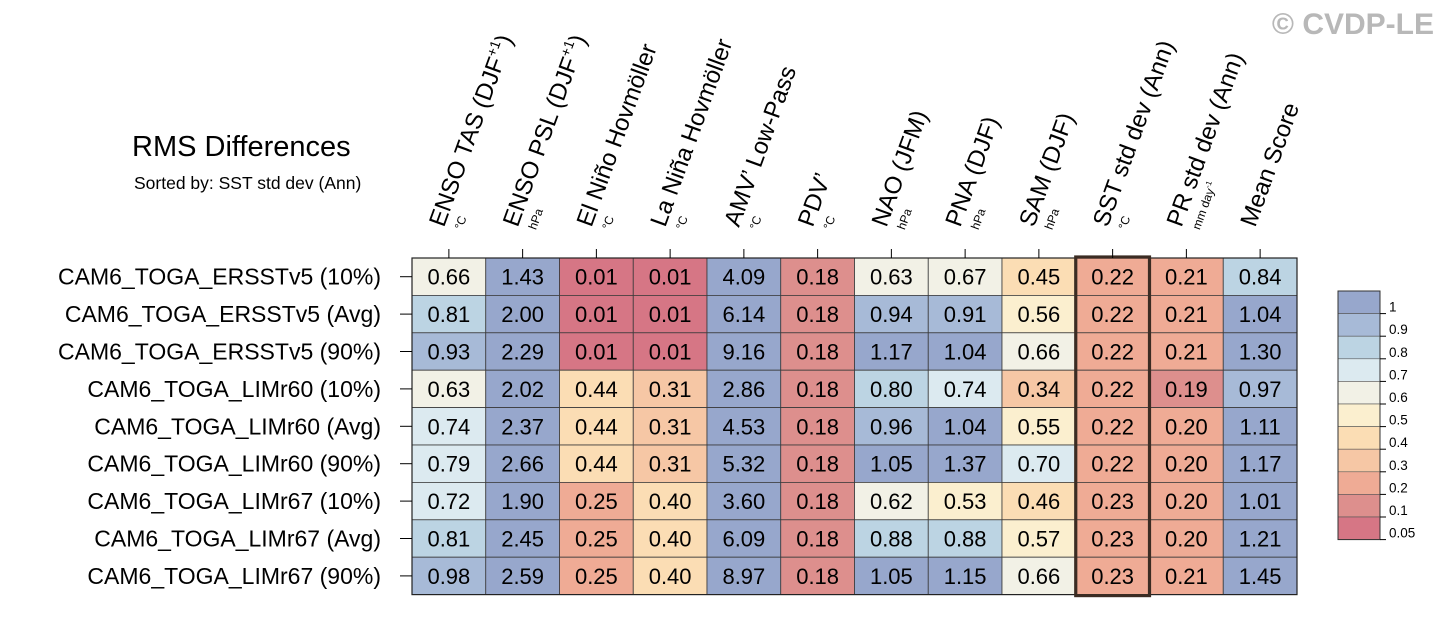  Describe the element at coordinates (1260, 352) in the screenshot. I see `cell-value-label: 1.30` at that location.